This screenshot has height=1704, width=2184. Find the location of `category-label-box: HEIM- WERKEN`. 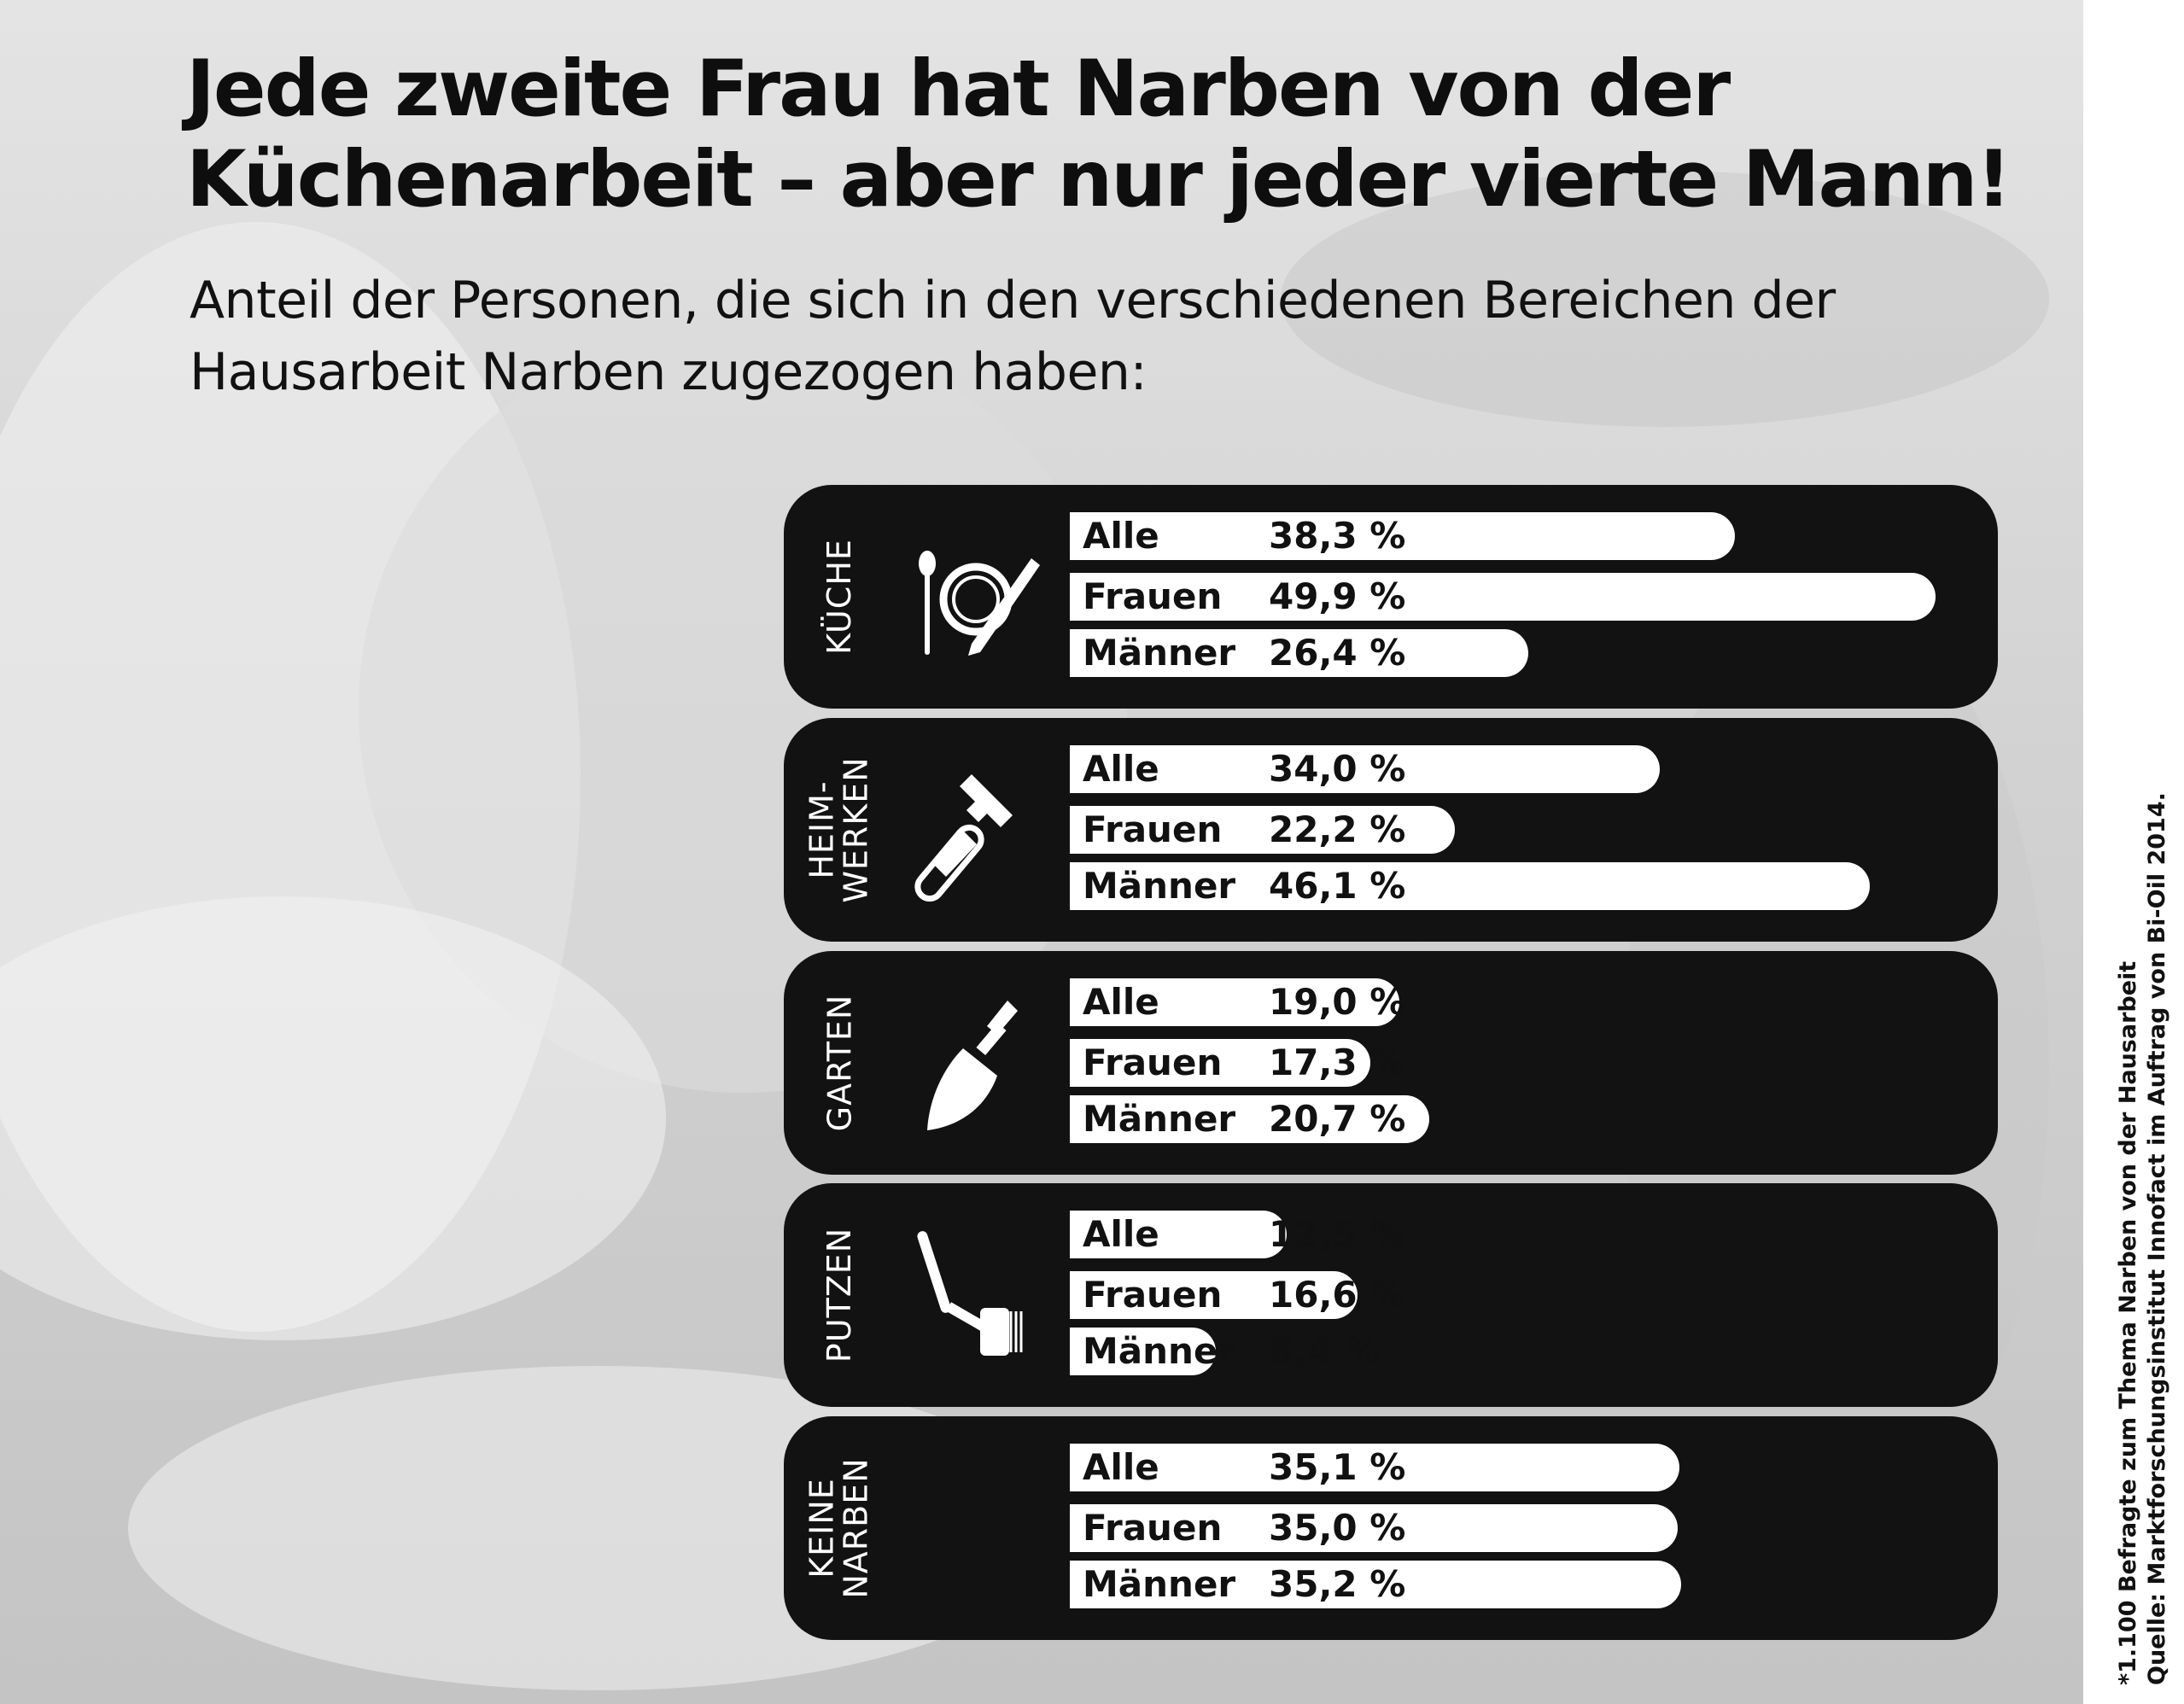

category-label-box: HEIM- WERKEN is located at coordinates (840, 830).